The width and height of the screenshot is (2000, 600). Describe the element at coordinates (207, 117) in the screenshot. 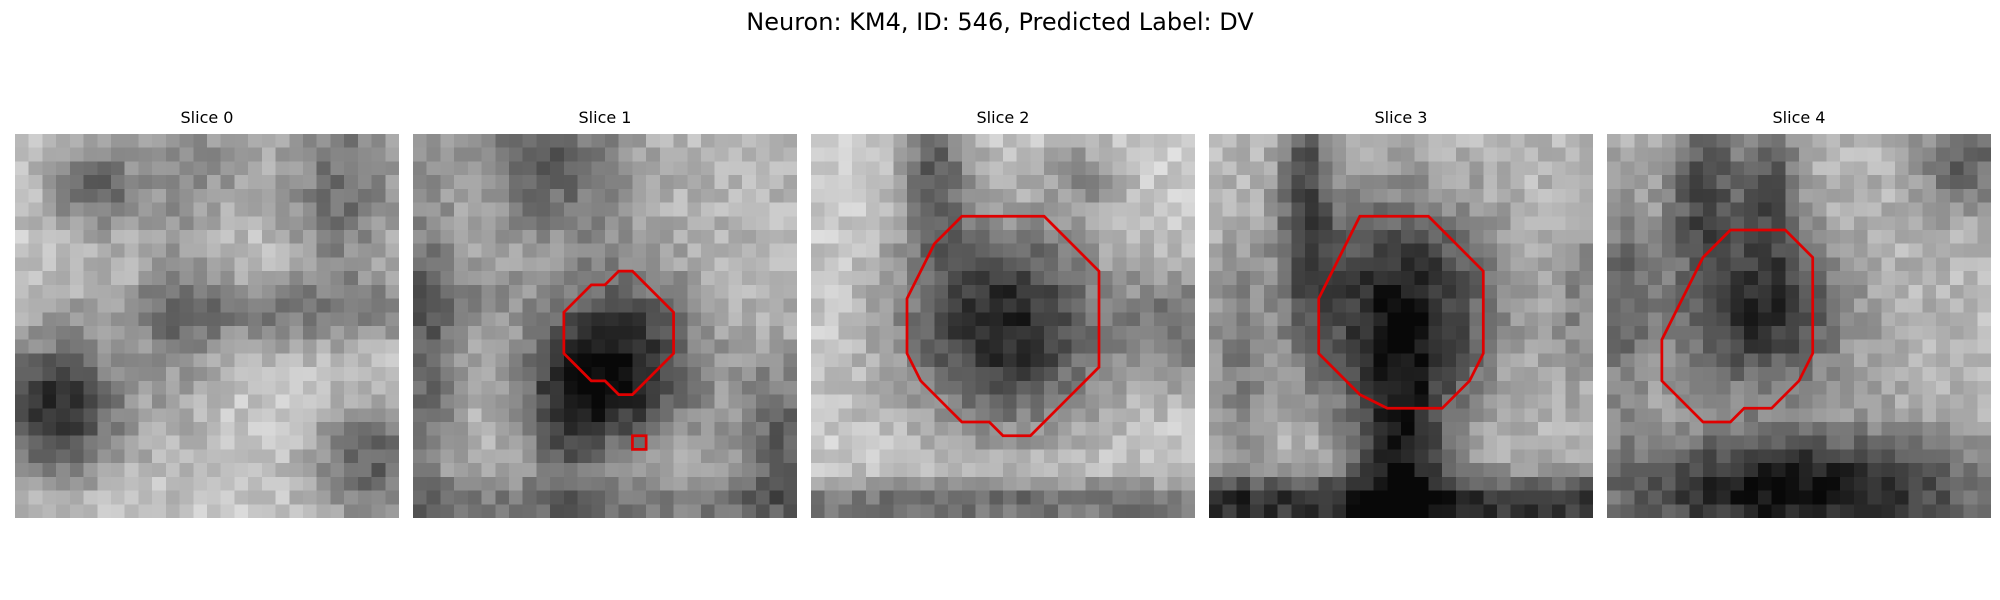

I see `slice-title-0: Slice 0` at that location.